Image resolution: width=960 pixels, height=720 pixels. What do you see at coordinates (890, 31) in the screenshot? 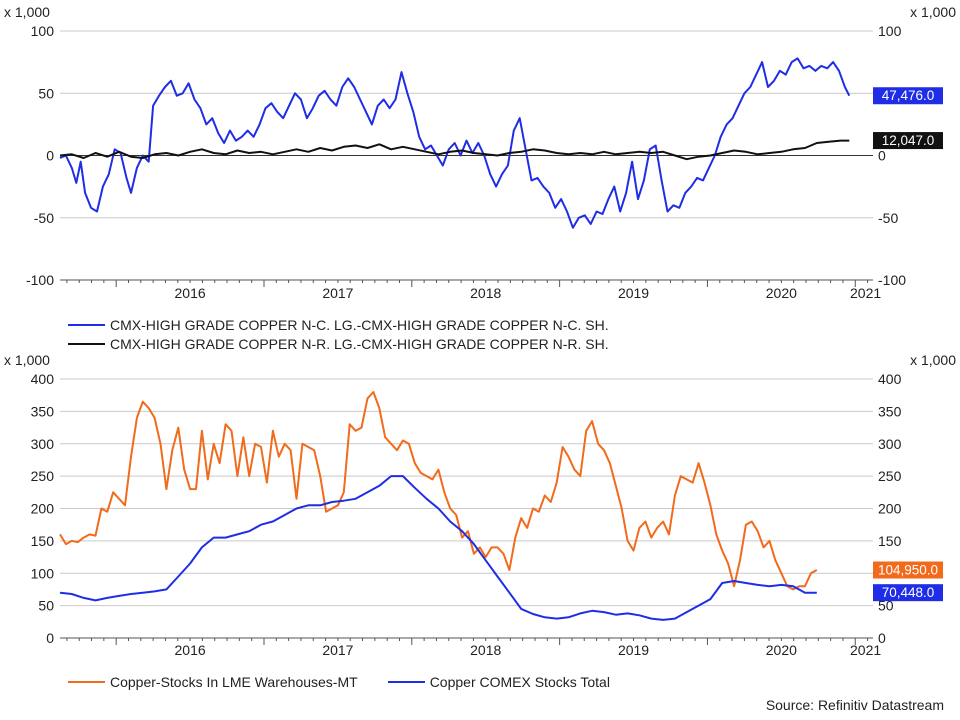
I see `y-tick-label-right: 100` at bounding box center [890, 31].